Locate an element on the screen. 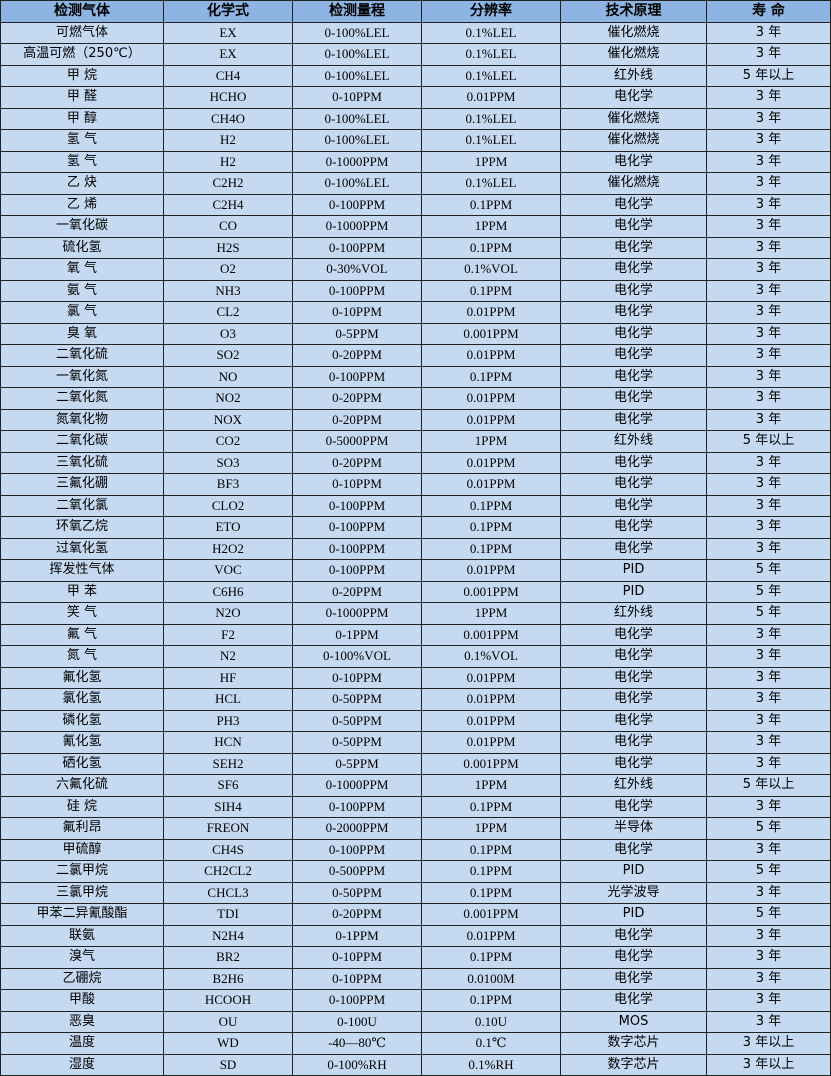 The width and height of the screenshot is (831, 1076). cell-gas-name: 二氧化氯 is located at coordinates (82, 505).